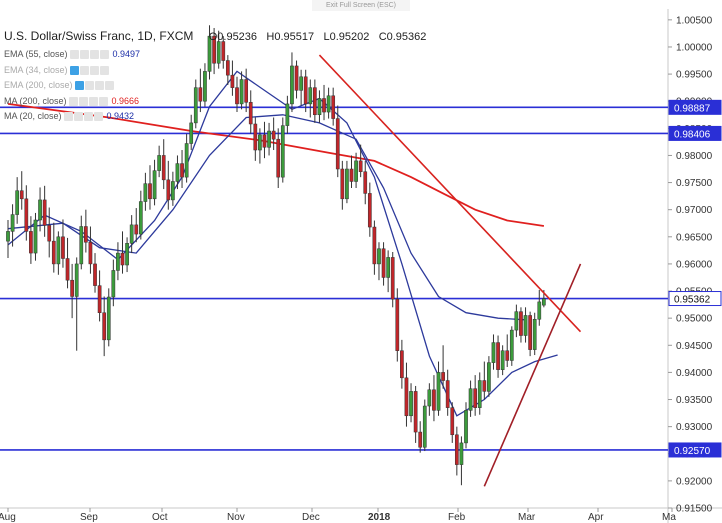  Describe the element at coordinates (532, 375) in the screenshot. I see `support-trend-line` at that location.